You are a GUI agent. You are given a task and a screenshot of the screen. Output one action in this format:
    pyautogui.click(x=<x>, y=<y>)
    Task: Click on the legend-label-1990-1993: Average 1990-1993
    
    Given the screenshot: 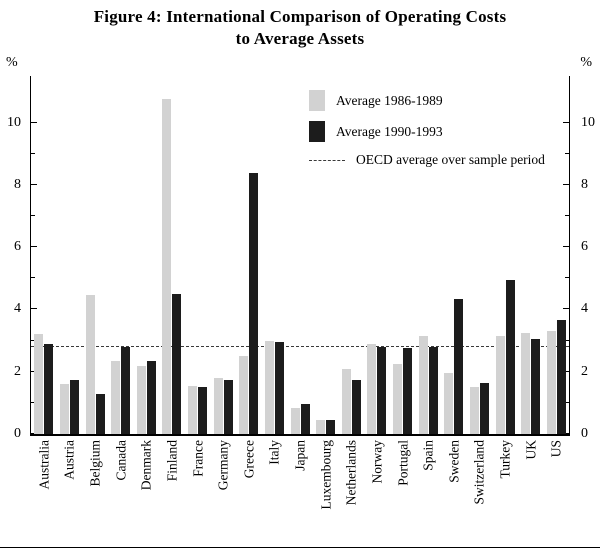 What is the action you would take?
    pyautogui.click(x=389, y=131)
    